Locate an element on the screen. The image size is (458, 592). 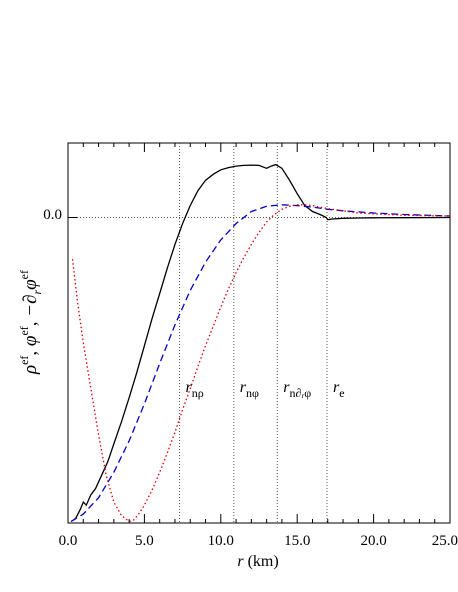
vline-label-r-e: re is located at coordinates (339, 389).